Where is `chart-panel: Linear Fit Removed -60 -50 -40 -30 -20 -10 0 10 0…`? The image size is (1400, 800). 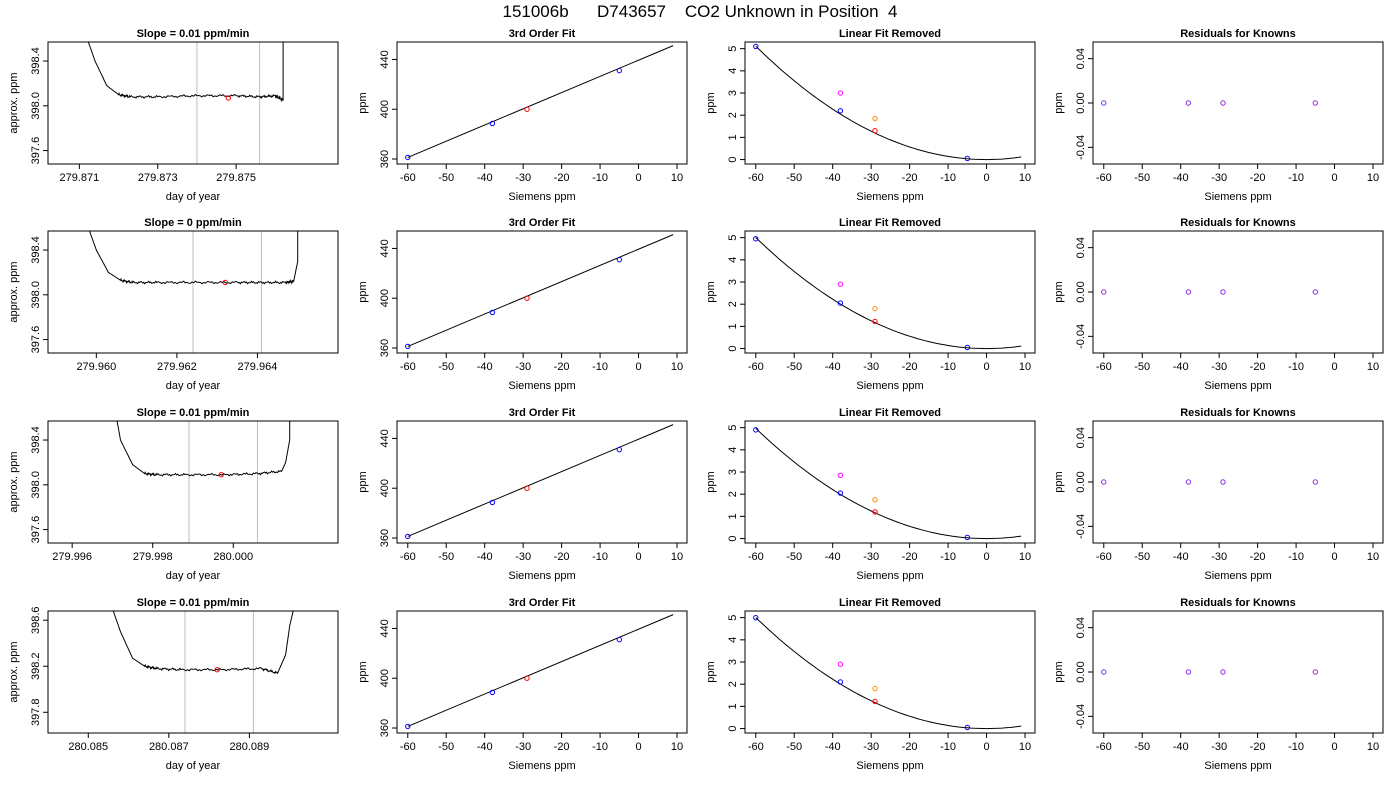
chart-panel: Linear Fit Removed -60 -50 -40 -30 -20 -10 0 10 0… is located at coordinates (870, 684).